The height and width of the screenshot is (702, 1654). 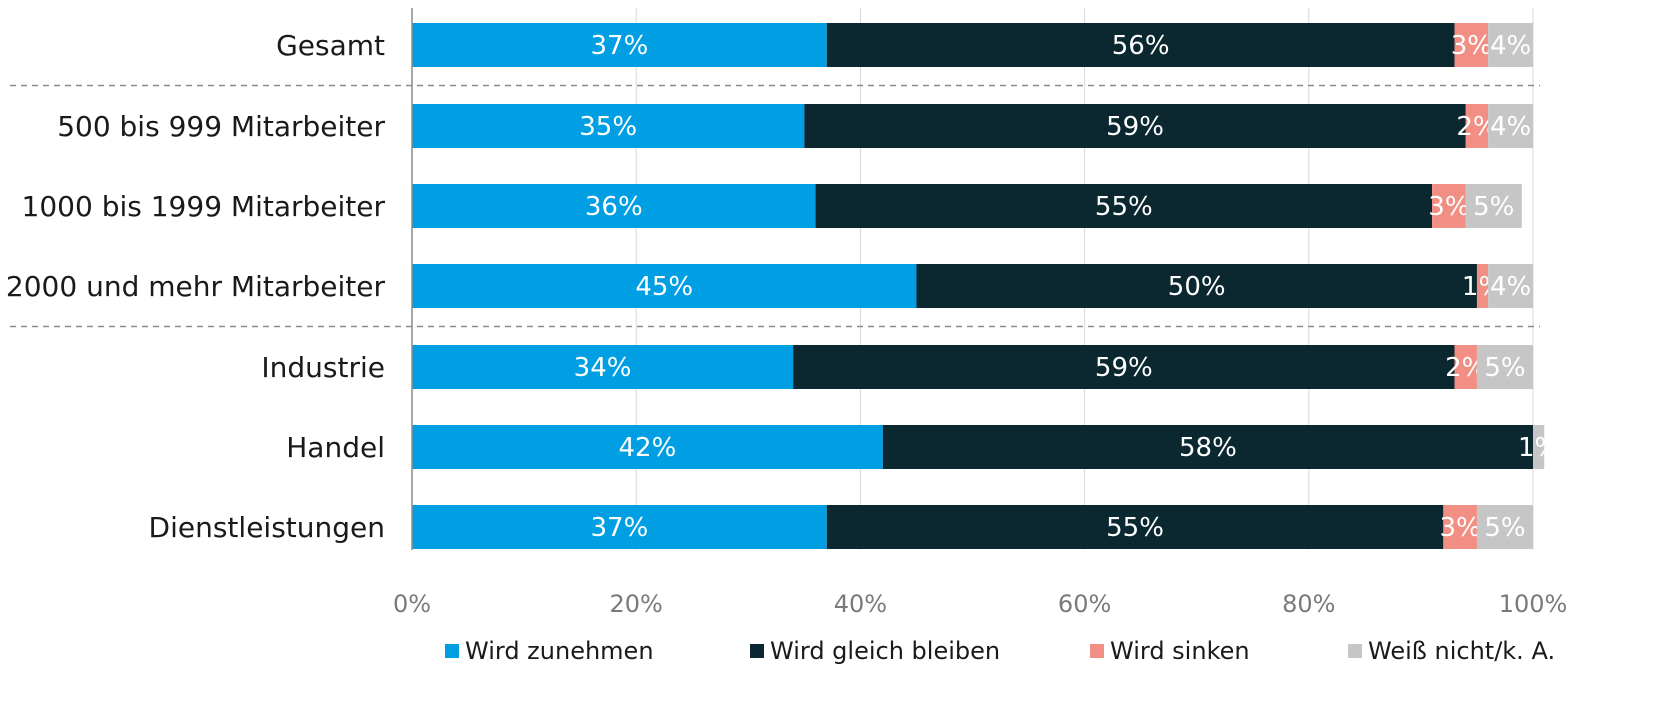 I want to click on category-label: 2000 und mehr Mitarbeiter, so click(x=196, y=286).